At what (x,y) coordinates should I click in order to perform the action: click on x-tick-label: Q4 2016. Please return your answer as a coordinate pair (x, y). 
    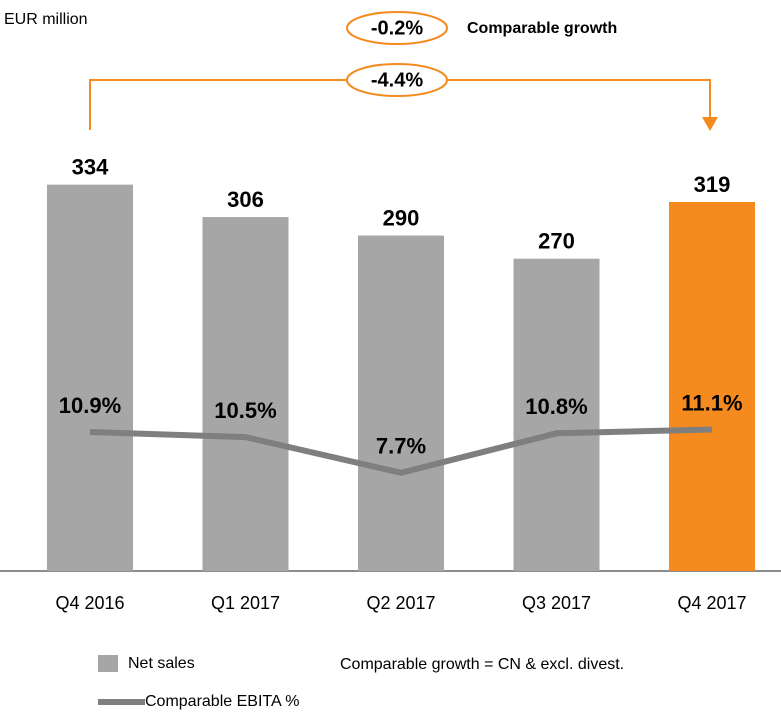
    Looking at the image, I should click on (89, 603).